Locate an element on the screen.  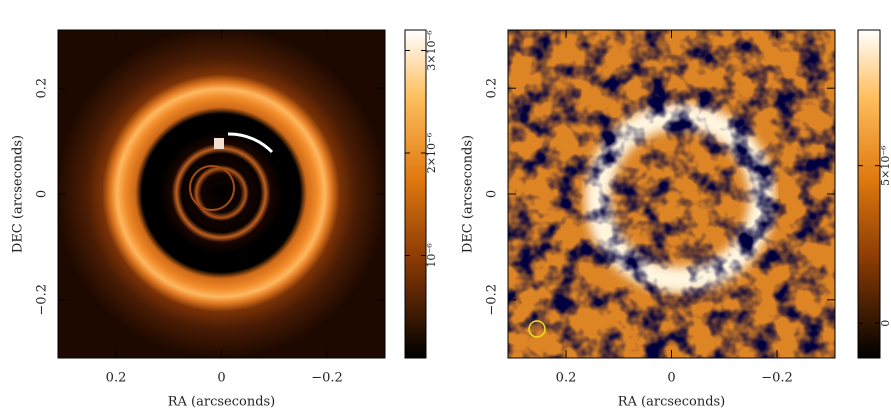
colorbar-tick-label: 3×10⁻⁶ is located at coordinates (431, 50).